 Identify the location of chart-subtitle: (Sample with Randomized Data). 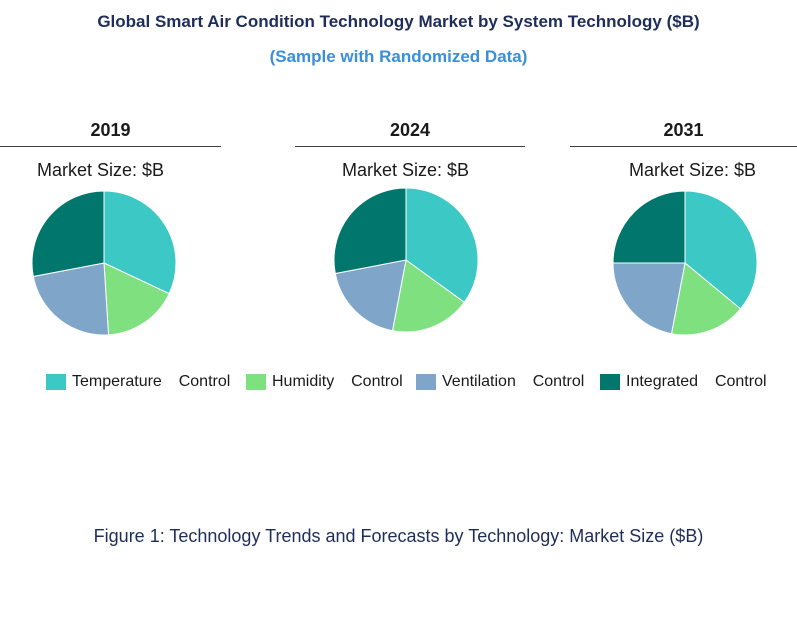
(398, 56).